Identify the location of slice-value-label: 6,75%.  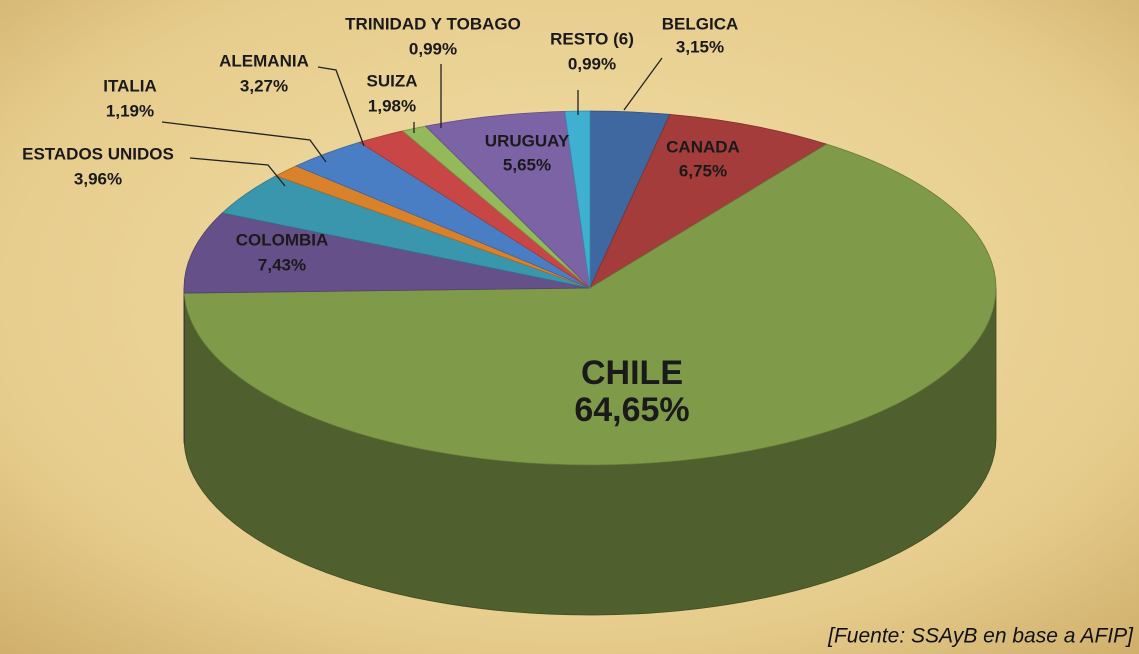
(703, 170).